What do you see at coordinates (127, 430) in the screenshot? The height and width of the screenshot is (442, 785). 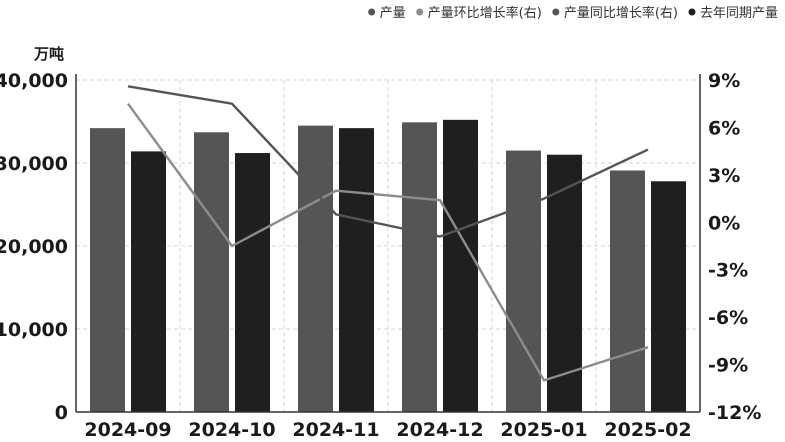 I see `x-tick-label: 2024-09` at bounding box center [127, 430].